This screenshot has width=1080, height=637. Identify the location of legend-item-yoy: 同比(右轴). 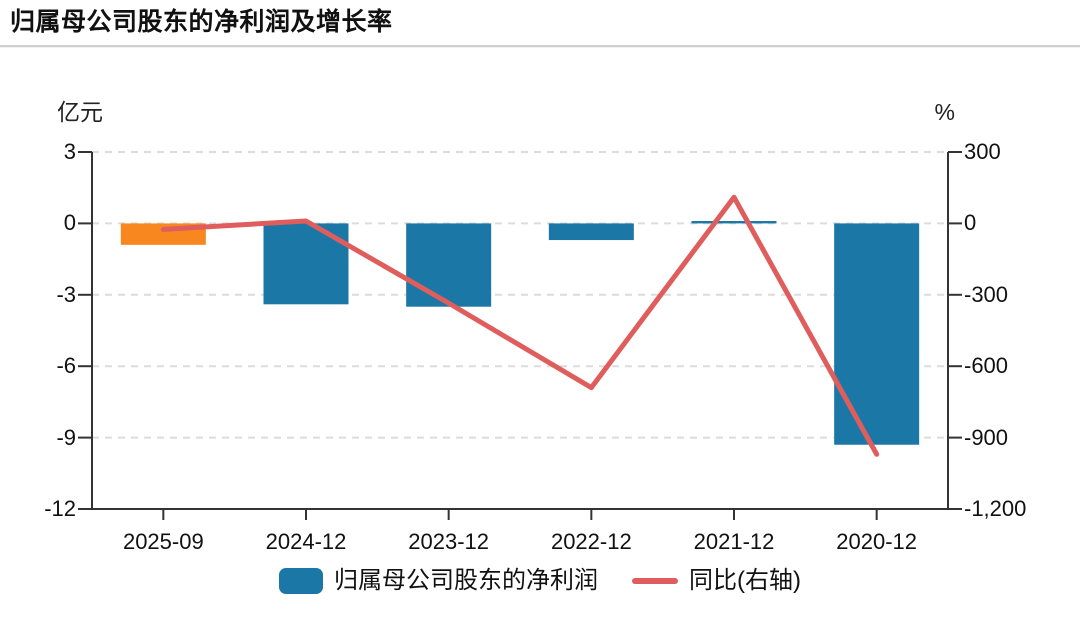
(716, 581).